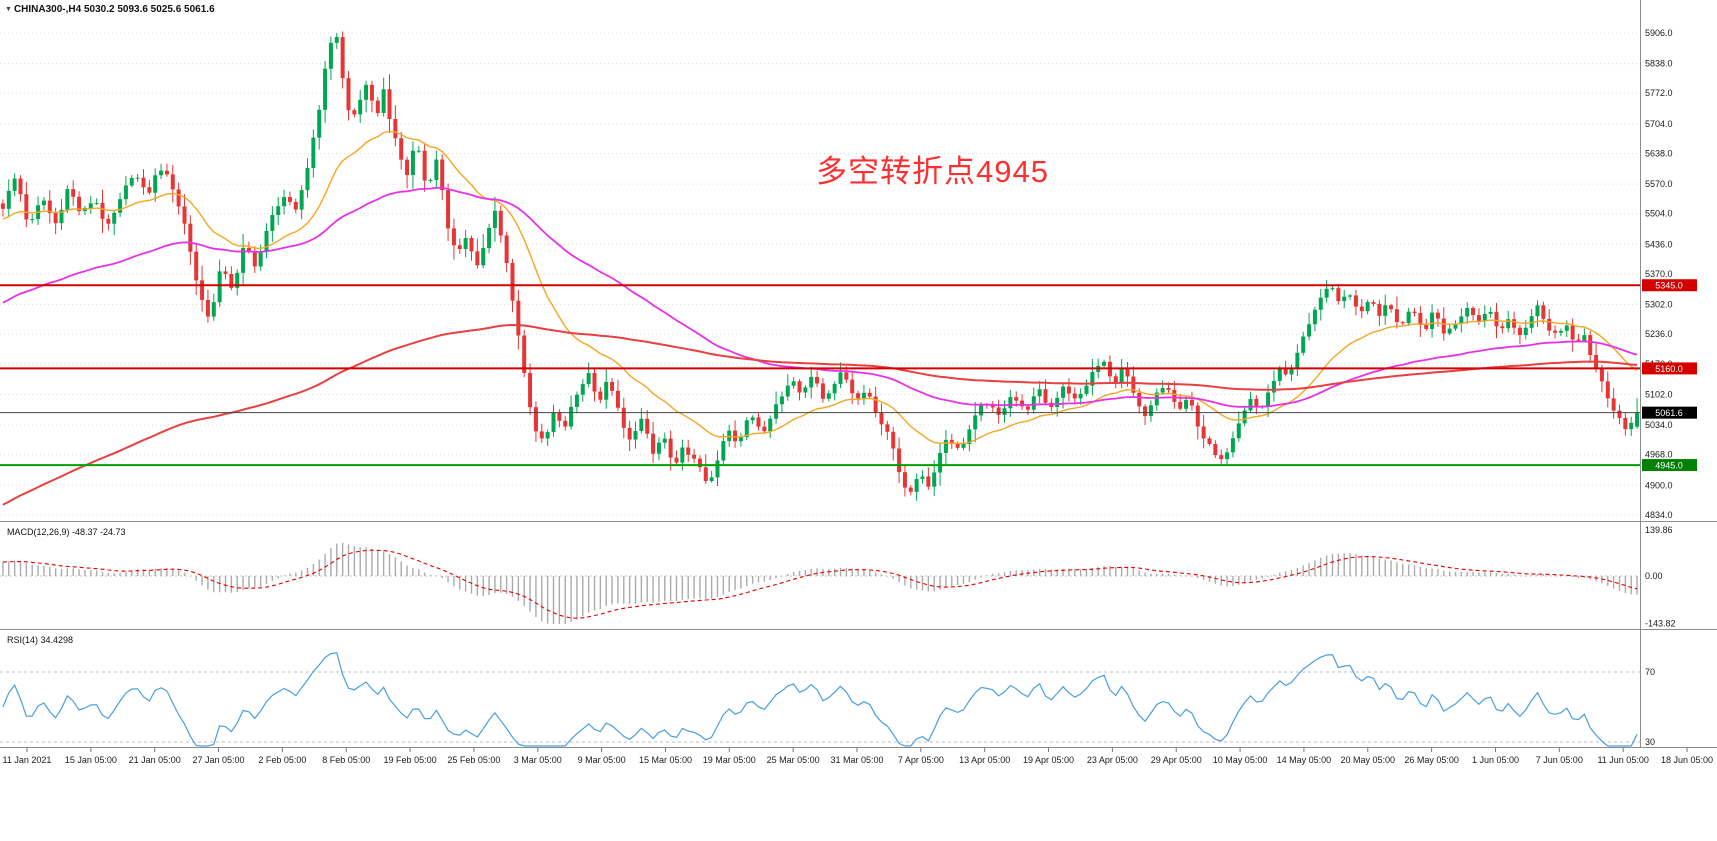 The image size is (1717, 841). I want to click on time-axis-label: 20 May 05:00, so click(1367, 760).